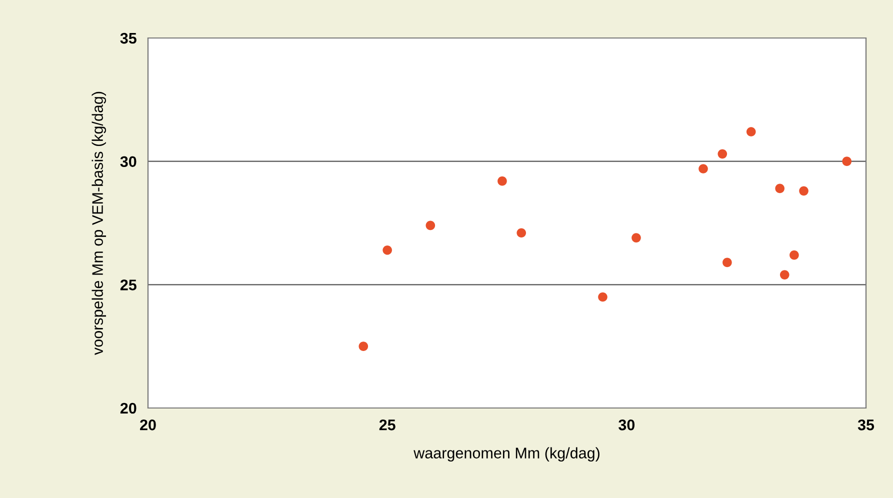 Image resolution: width=893 pixels, height=498 pixels. Describe the element at coordinates (128, 285) in the screenshot. I see `y-tick-label: 25` at that location.